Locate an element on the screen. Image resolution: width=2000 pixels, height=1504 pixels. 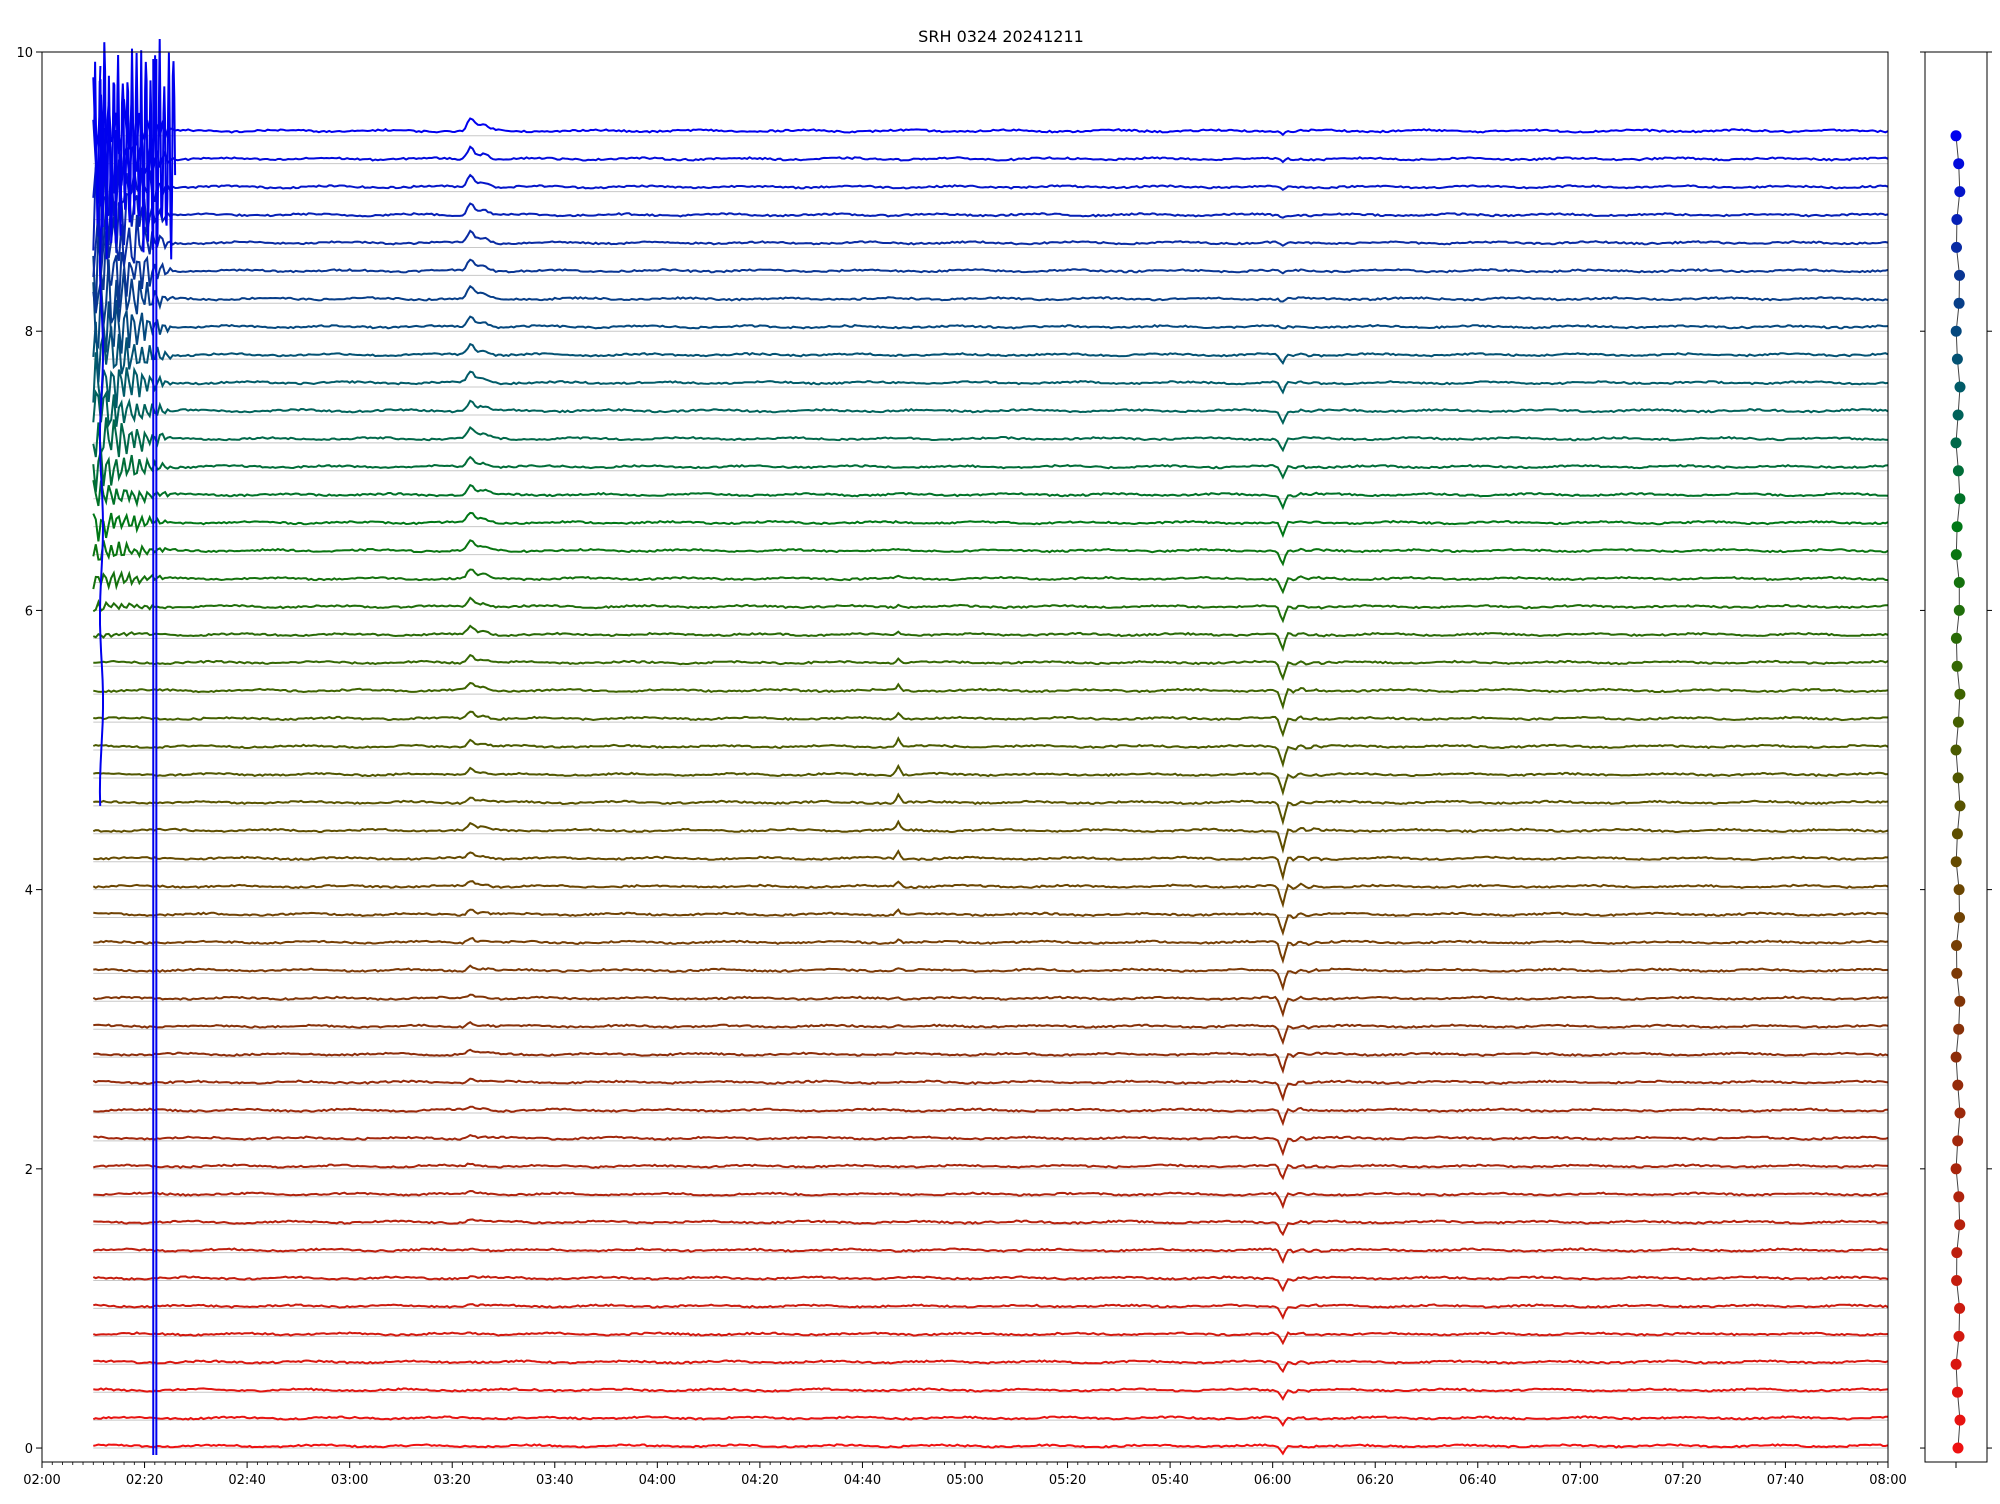
vertical-spike-group is located at coordinates (135, 747).